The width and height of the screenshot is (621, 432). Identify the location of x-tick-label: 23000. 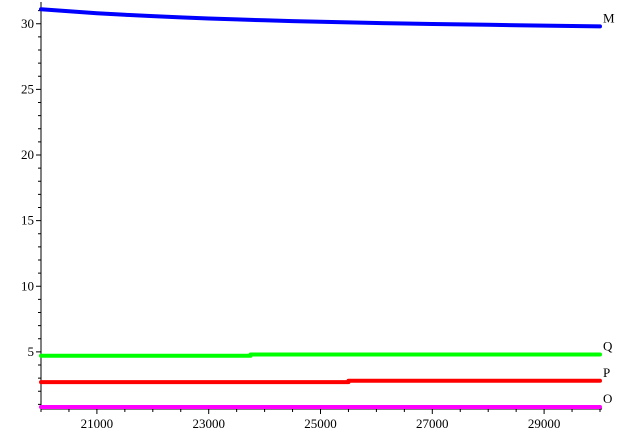
(208, 423).